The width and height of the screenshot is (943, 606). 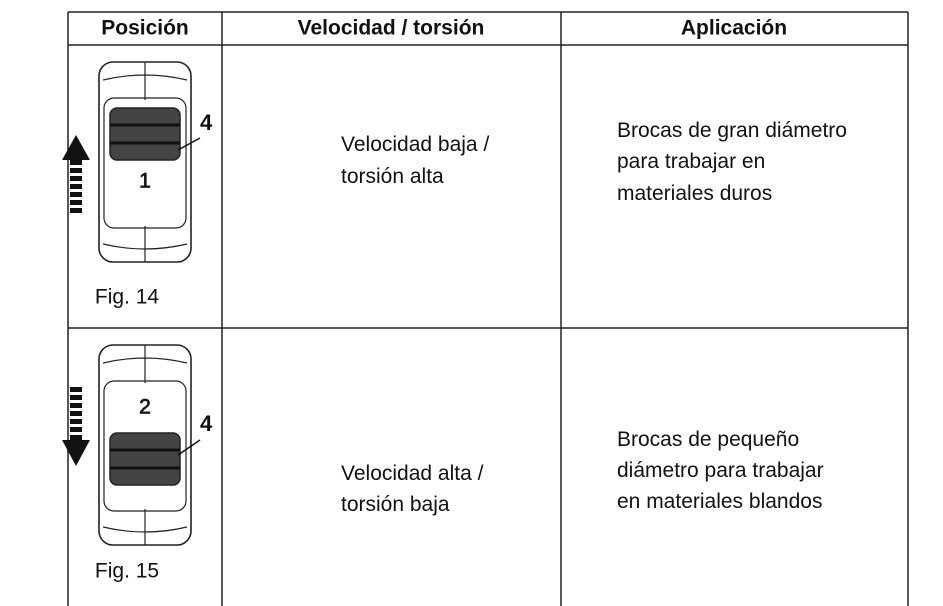 What do you see at coordinates (145, 28) in the screenshot?
I see `header-cell: Posición` at bounding box center [145, 28].